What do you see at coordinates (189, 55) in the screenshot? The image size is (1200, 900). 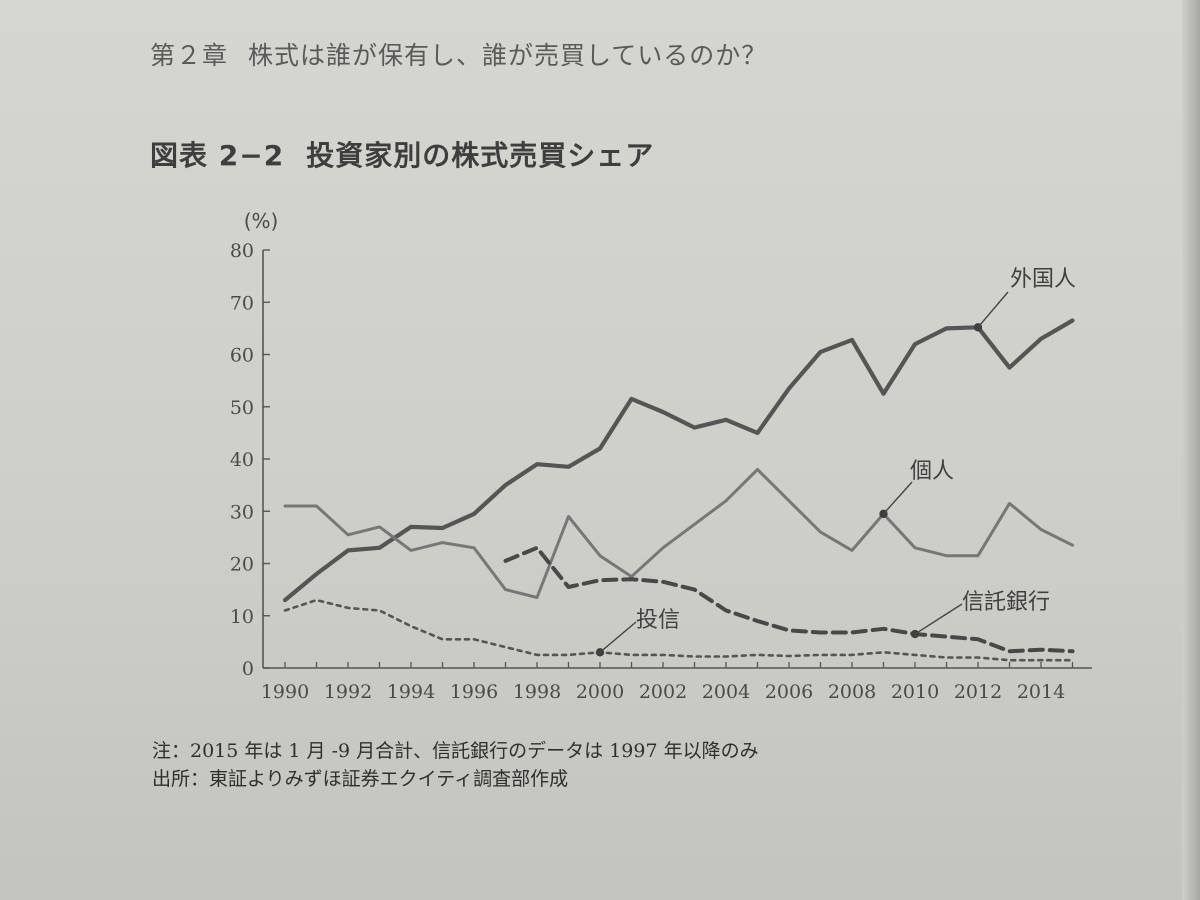 I see `chapter-number: 第２章` at bounding box center [189, 55].